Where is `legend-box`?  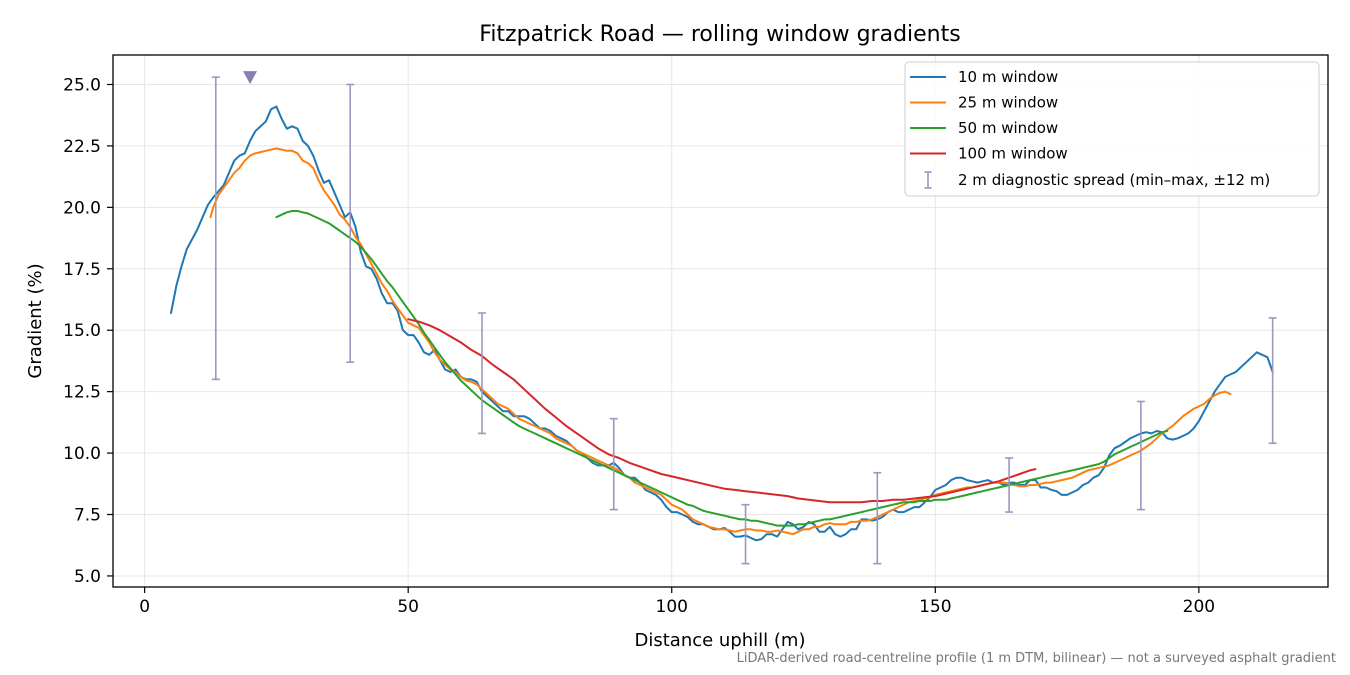 legend-box is located at coordinates (1112, 129).